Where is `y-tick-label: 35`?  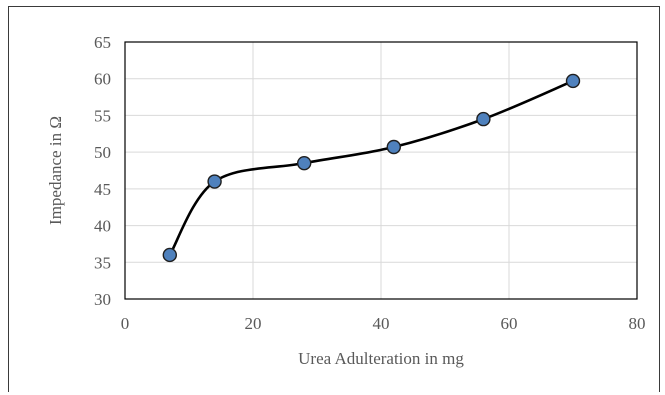
y-tick-label: 35 is located at coordinates (102, 262).